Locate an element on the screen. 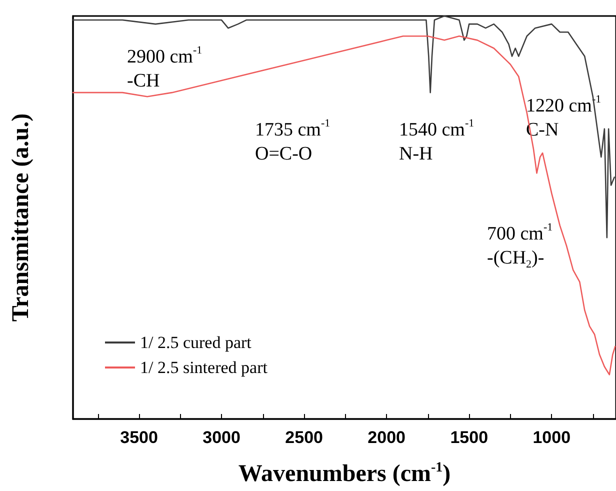 Image resolution: width=616 pixels, height=491 pixels. annotation: N-H is located at coordinates (416, 154).